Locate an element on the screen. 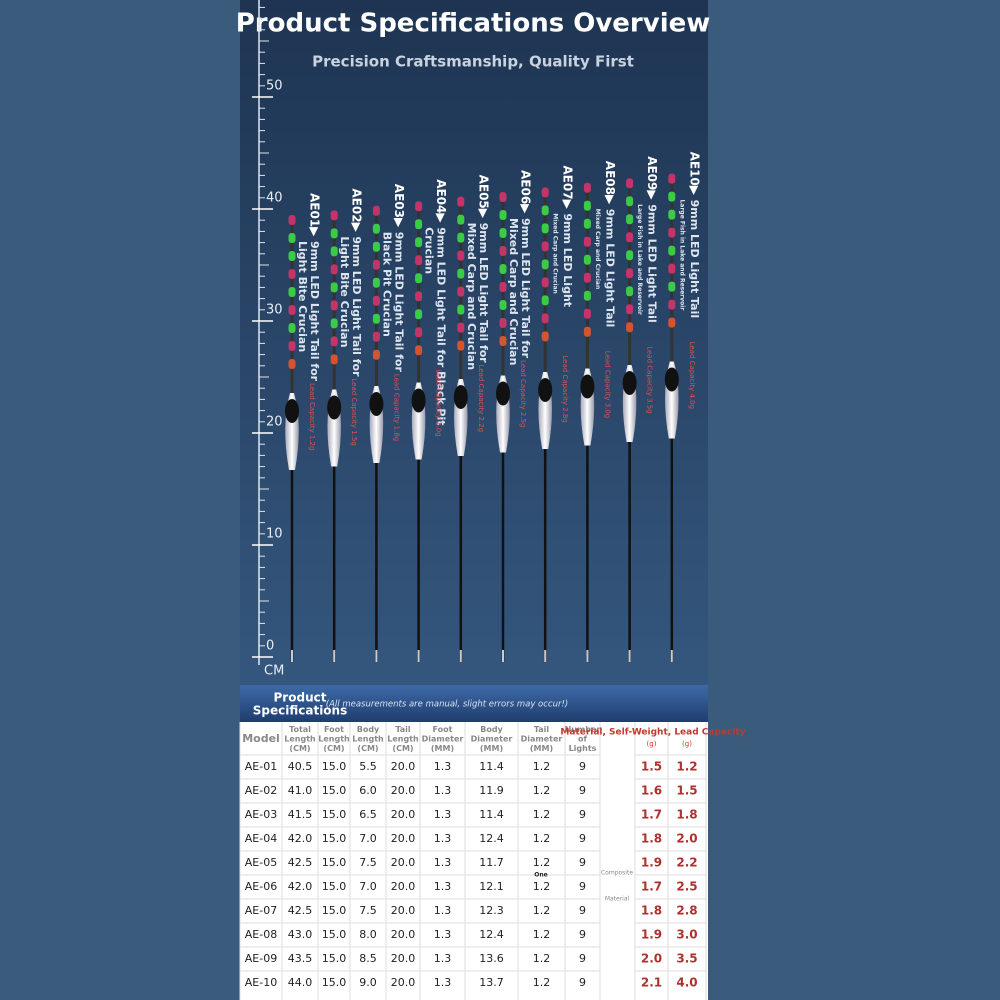 The width and height of the screenshot is (1000, 1000). cell: 12.4 is located at coordinates (491, 838).